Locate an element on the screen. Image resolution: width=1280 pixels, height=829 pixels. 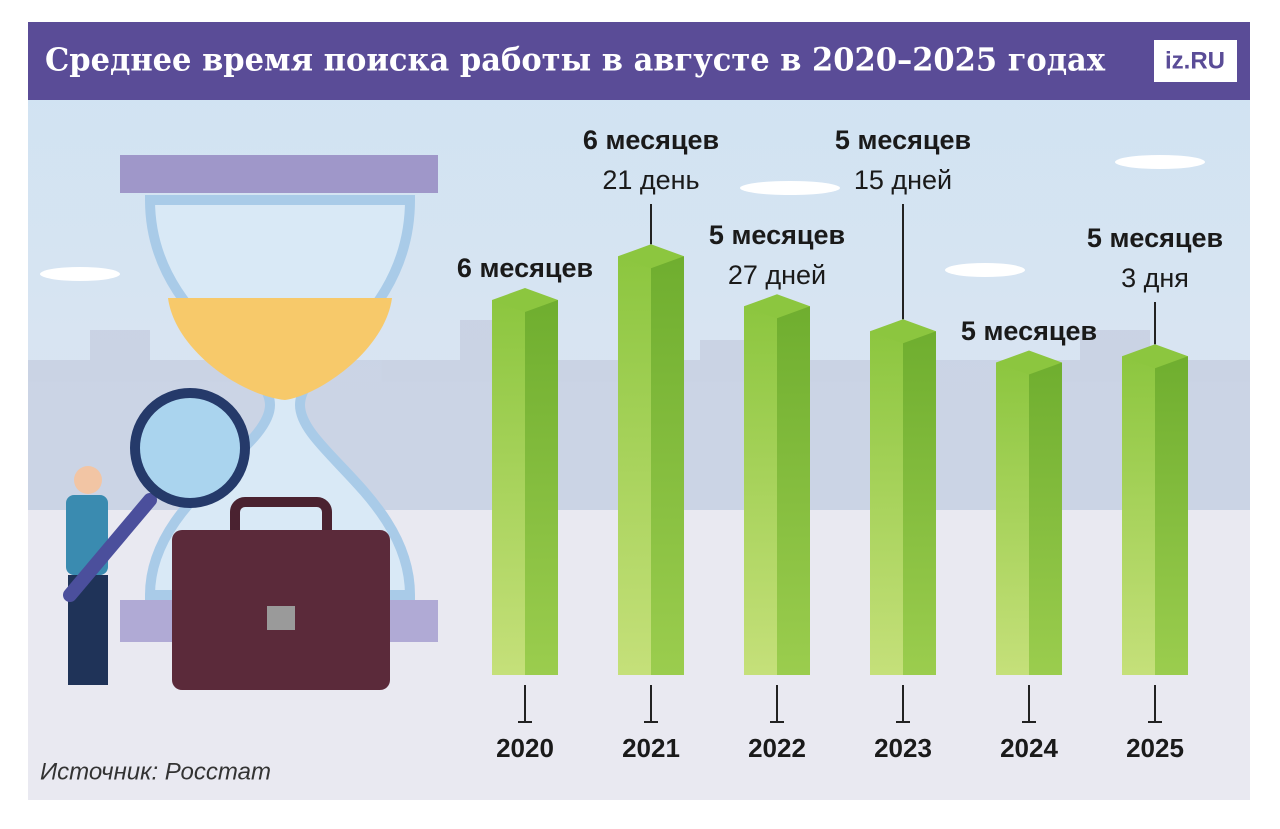
value-label: 27 дней is located at coordinates (777, 275).